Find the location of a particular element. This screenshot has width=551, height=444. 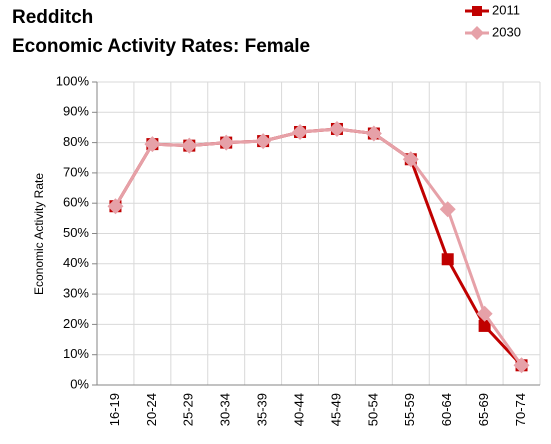

y-tick-label: 60% is located at coordinates (76, 202).